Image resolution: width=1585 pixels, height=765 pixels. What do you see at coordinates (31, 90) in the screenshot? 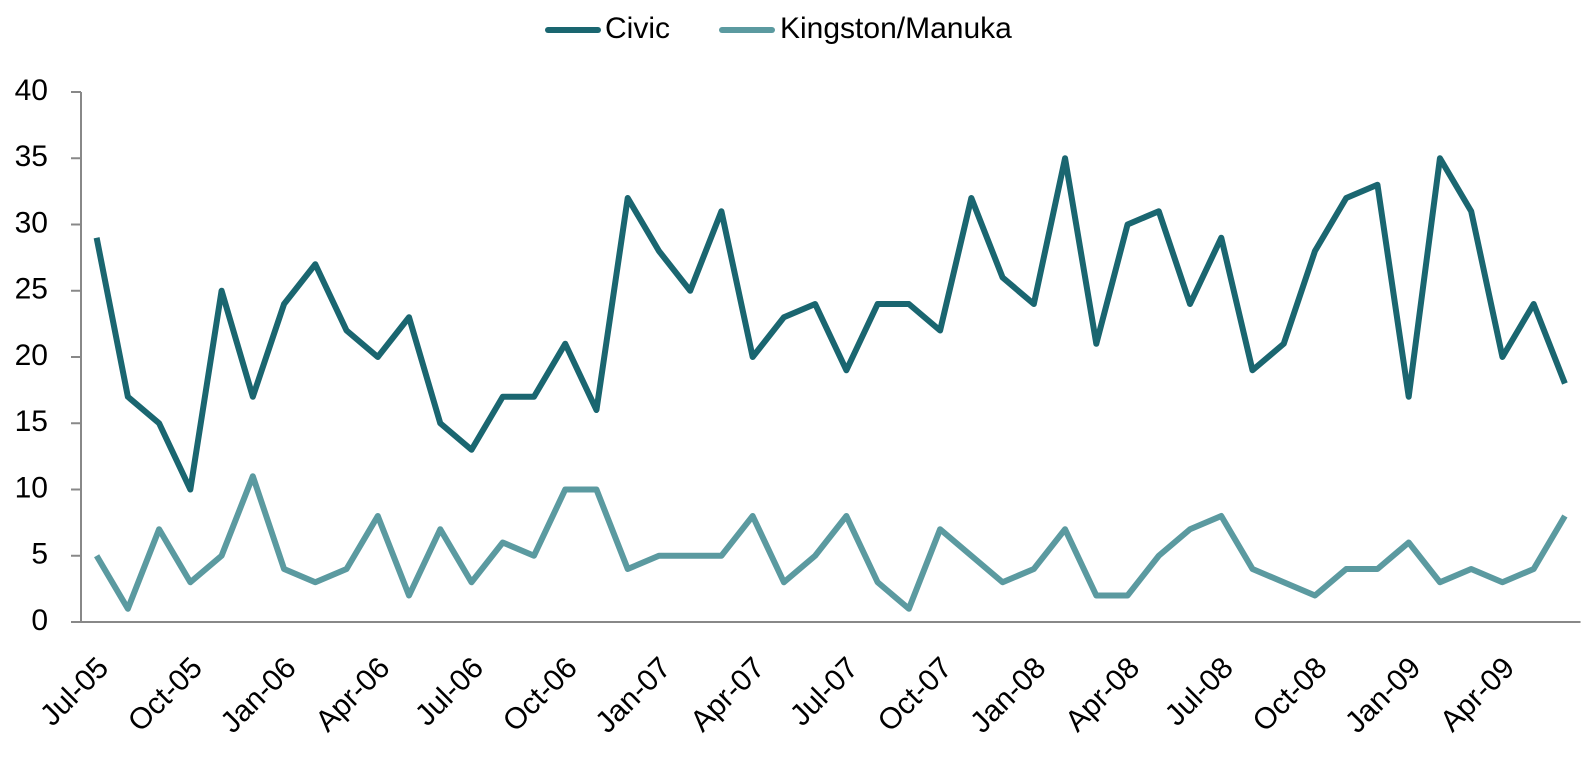
I see `y-tick-label: 40` at bounding box center [31, 90].